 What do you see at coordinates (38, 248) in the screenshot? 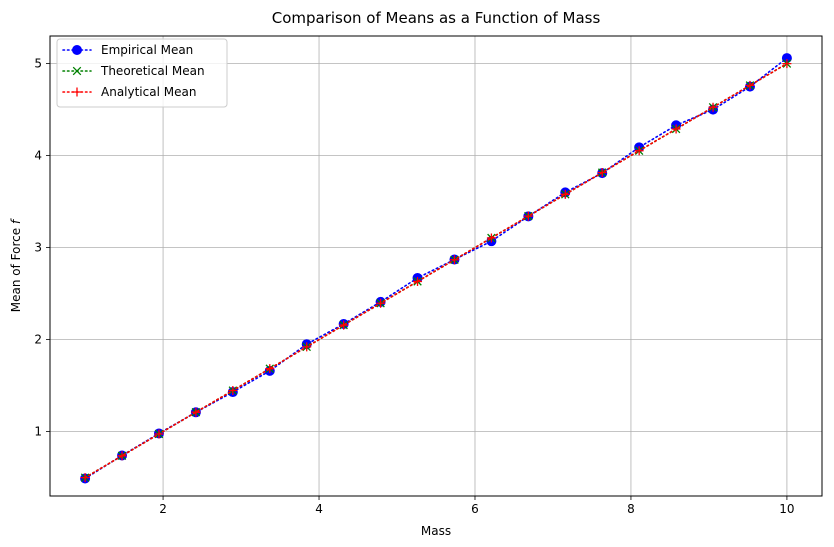
I see `y-tick-label: 3` at bounding box center [38, 248].